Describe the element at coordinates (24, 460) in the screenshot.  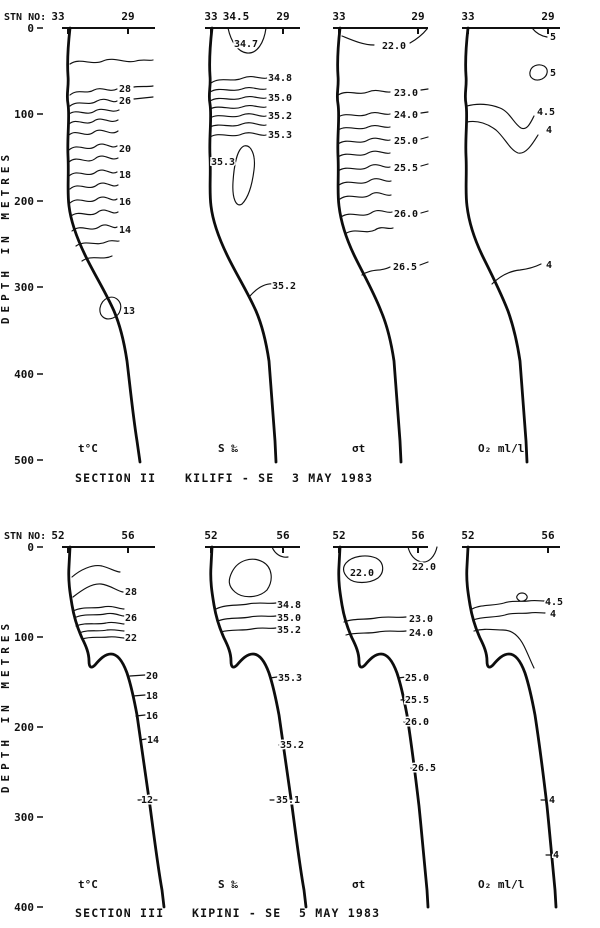
I see `depth-tick-label: 500` at that location.